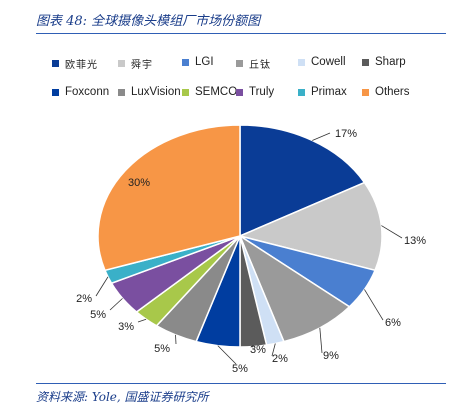 This screenshot has height=410, width=469. Describe the element at coordinates (241, 33) in the screenshot. I see `header-rule` at that location.